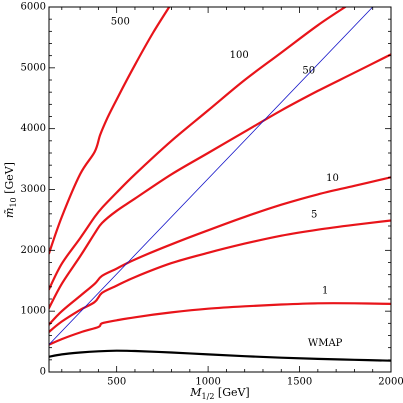  Describe the element at coordinates (325, 343) in the screenshot. I see `series-label-wmap: WMAP` at that location.